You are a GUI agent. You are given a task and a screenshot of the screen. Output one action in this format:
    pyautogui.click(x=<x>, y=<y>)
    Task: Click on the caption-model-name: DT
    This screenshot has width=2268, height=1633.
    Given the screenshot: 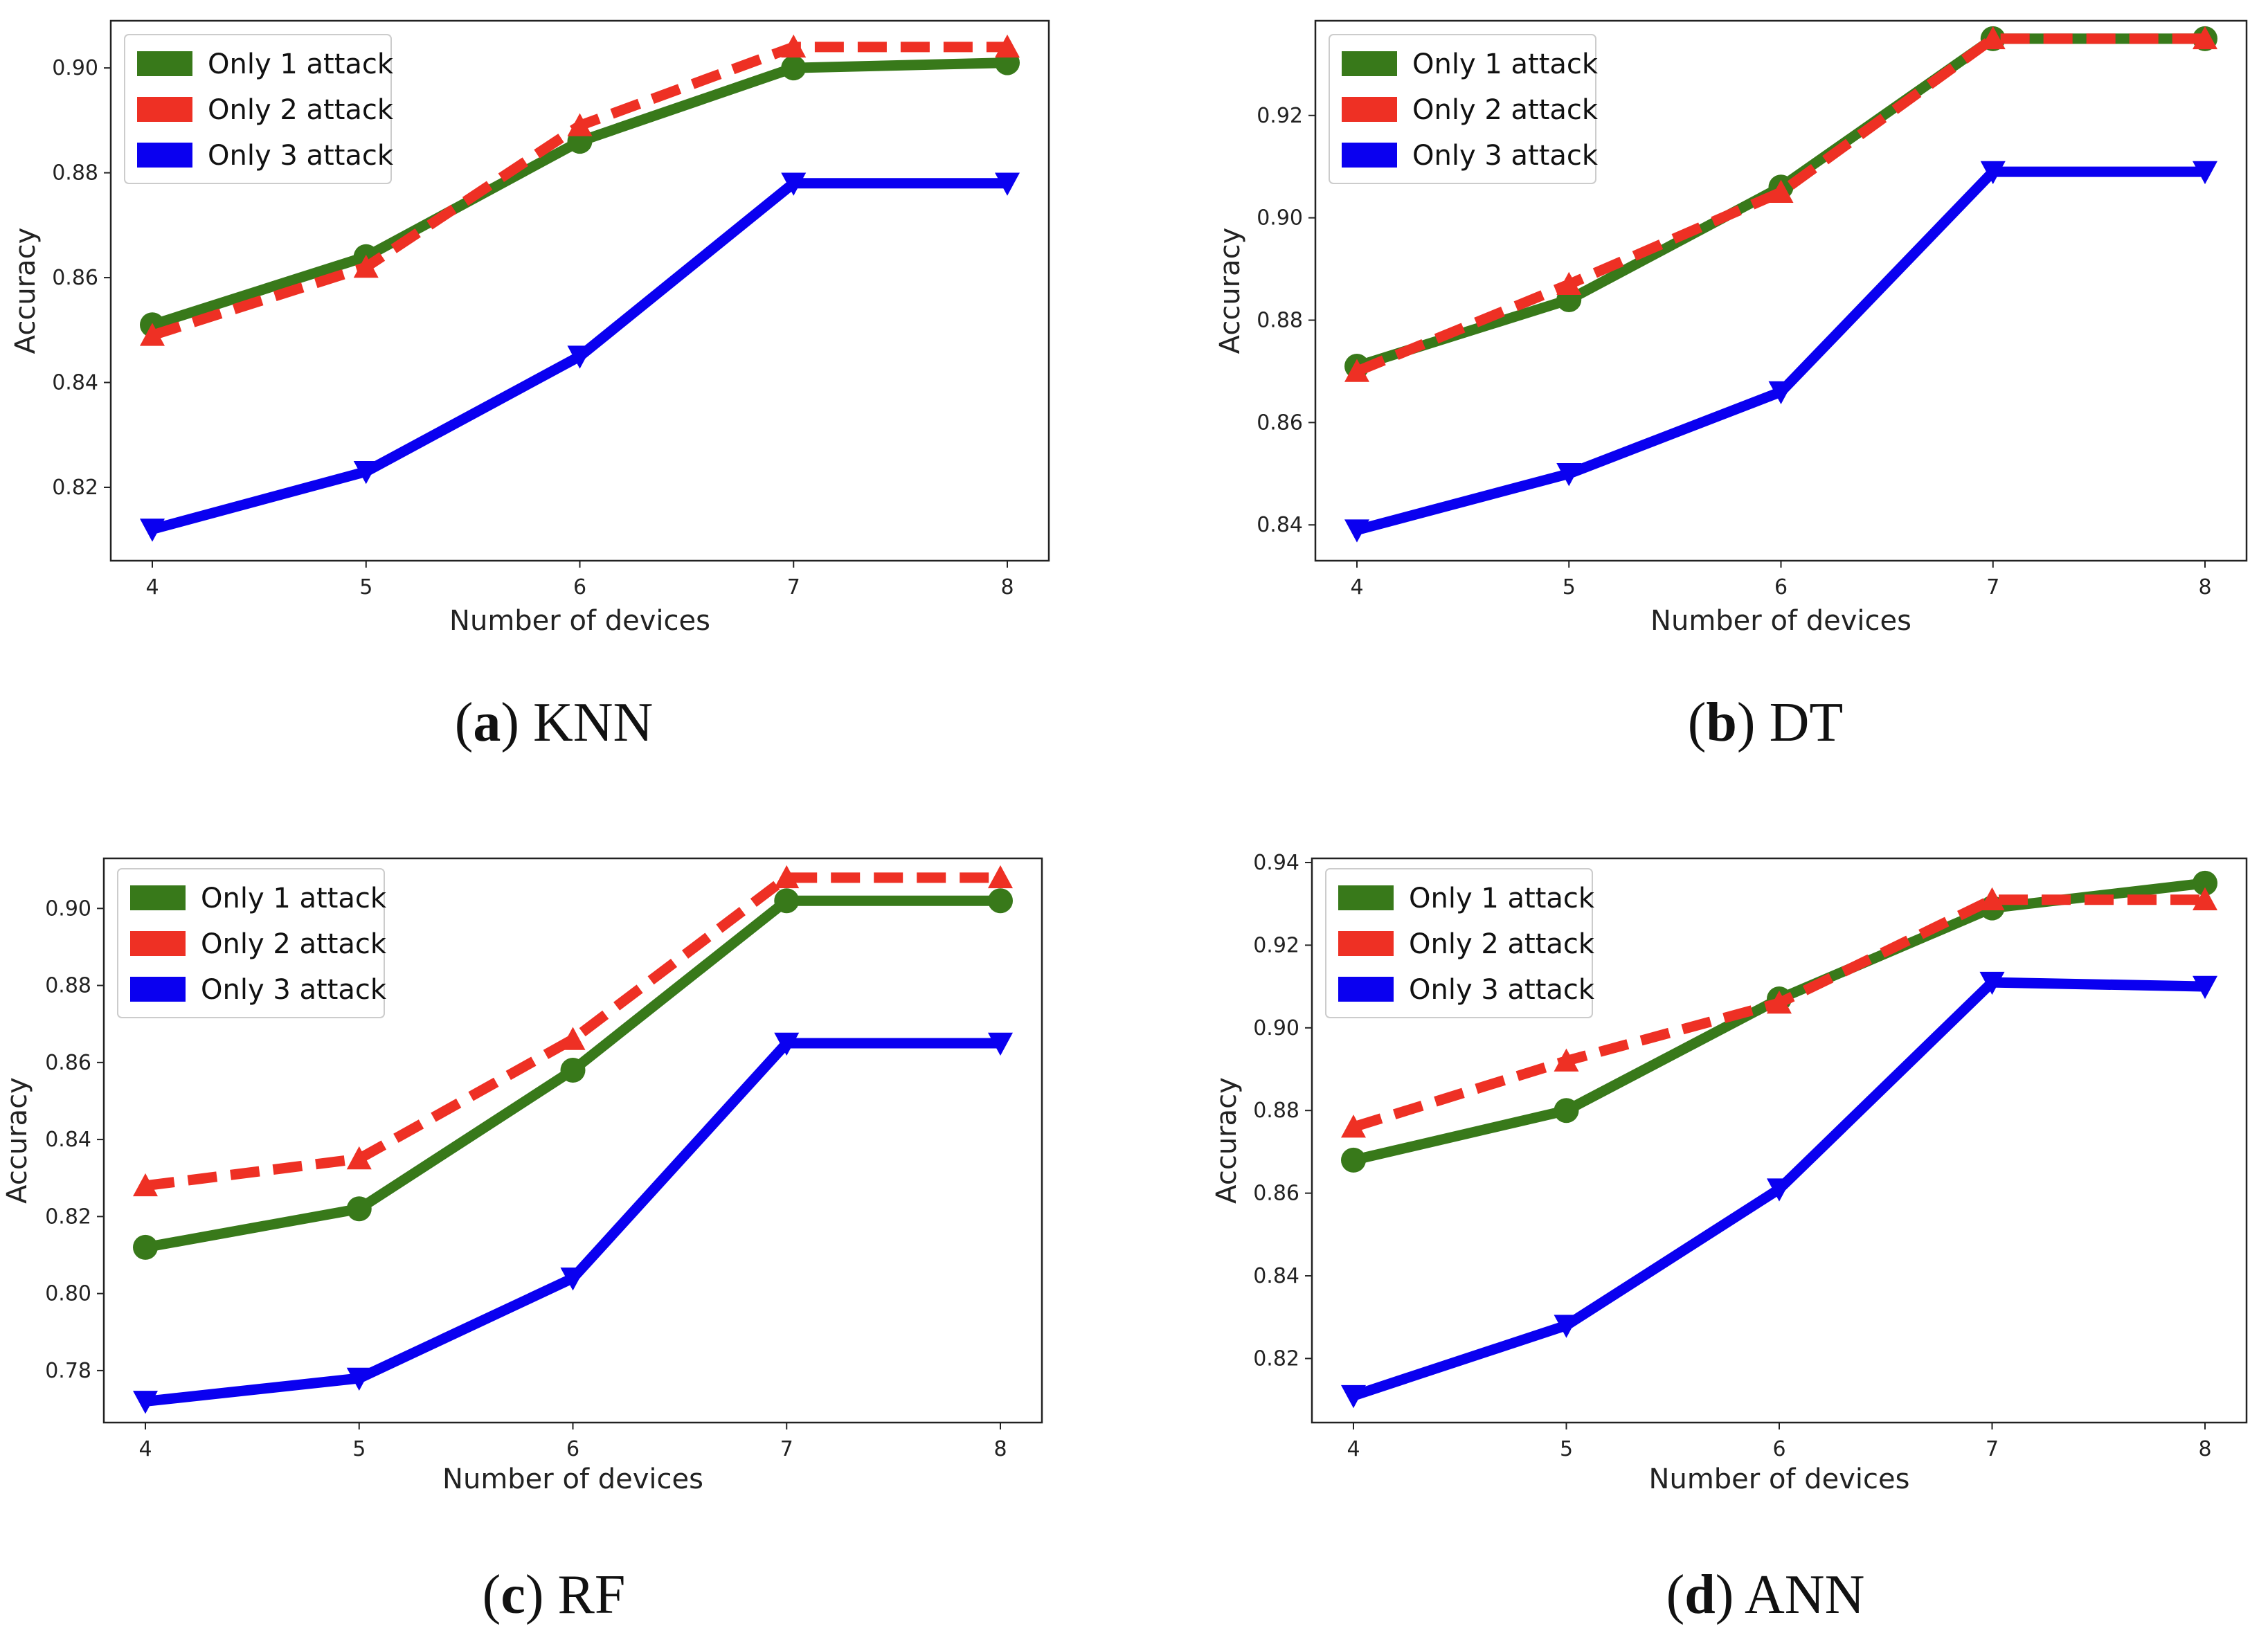 What is the action you would take?
    pyautogui.click(x=1807, y=723)
    